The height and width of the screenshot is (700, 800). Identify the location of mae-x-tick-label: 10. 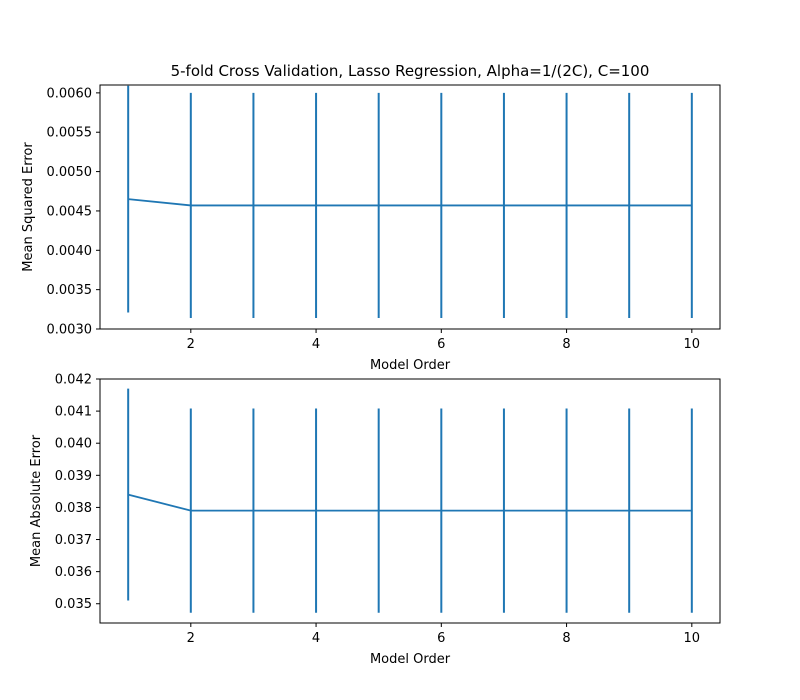
(692, 638).